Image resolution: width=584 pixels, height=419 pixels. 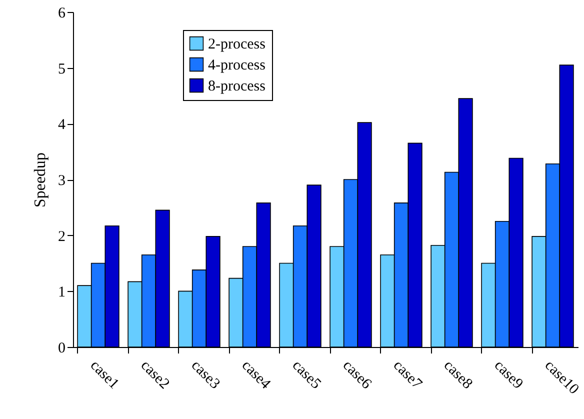 What do you see at coordinates (237, 66) in the screenshot?
I see `legend-label: 4-process` at bounding box center [237, 66].